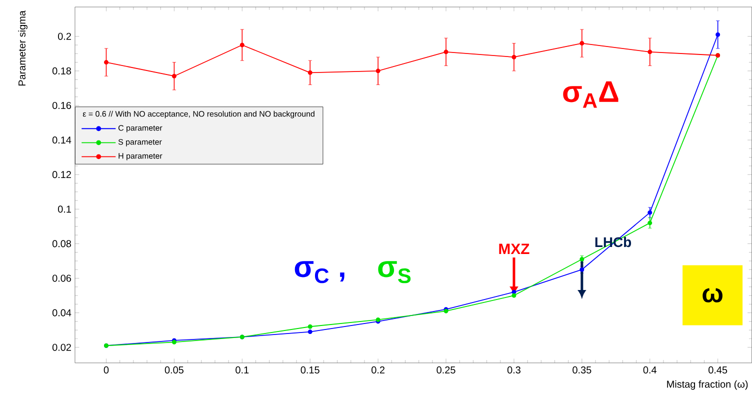 Image resolution: width=752 pixels, height=401 pixels. Describe the element at coordinates (61, 174) in the screenshot. I see `y-tick-label: 0.12` at that location.